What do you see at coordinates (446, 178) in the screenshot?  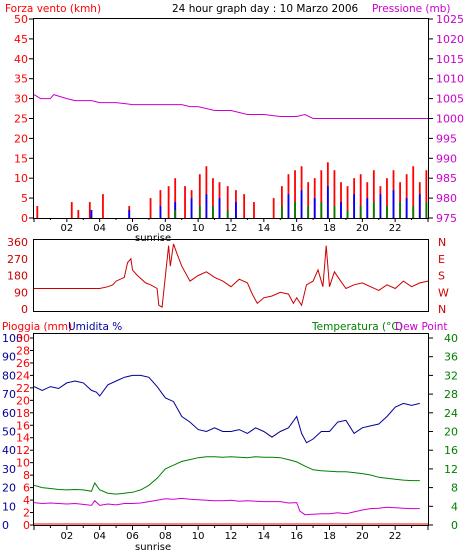 I see `pressure-tick-label: 985` at bounding box center [446, 178].